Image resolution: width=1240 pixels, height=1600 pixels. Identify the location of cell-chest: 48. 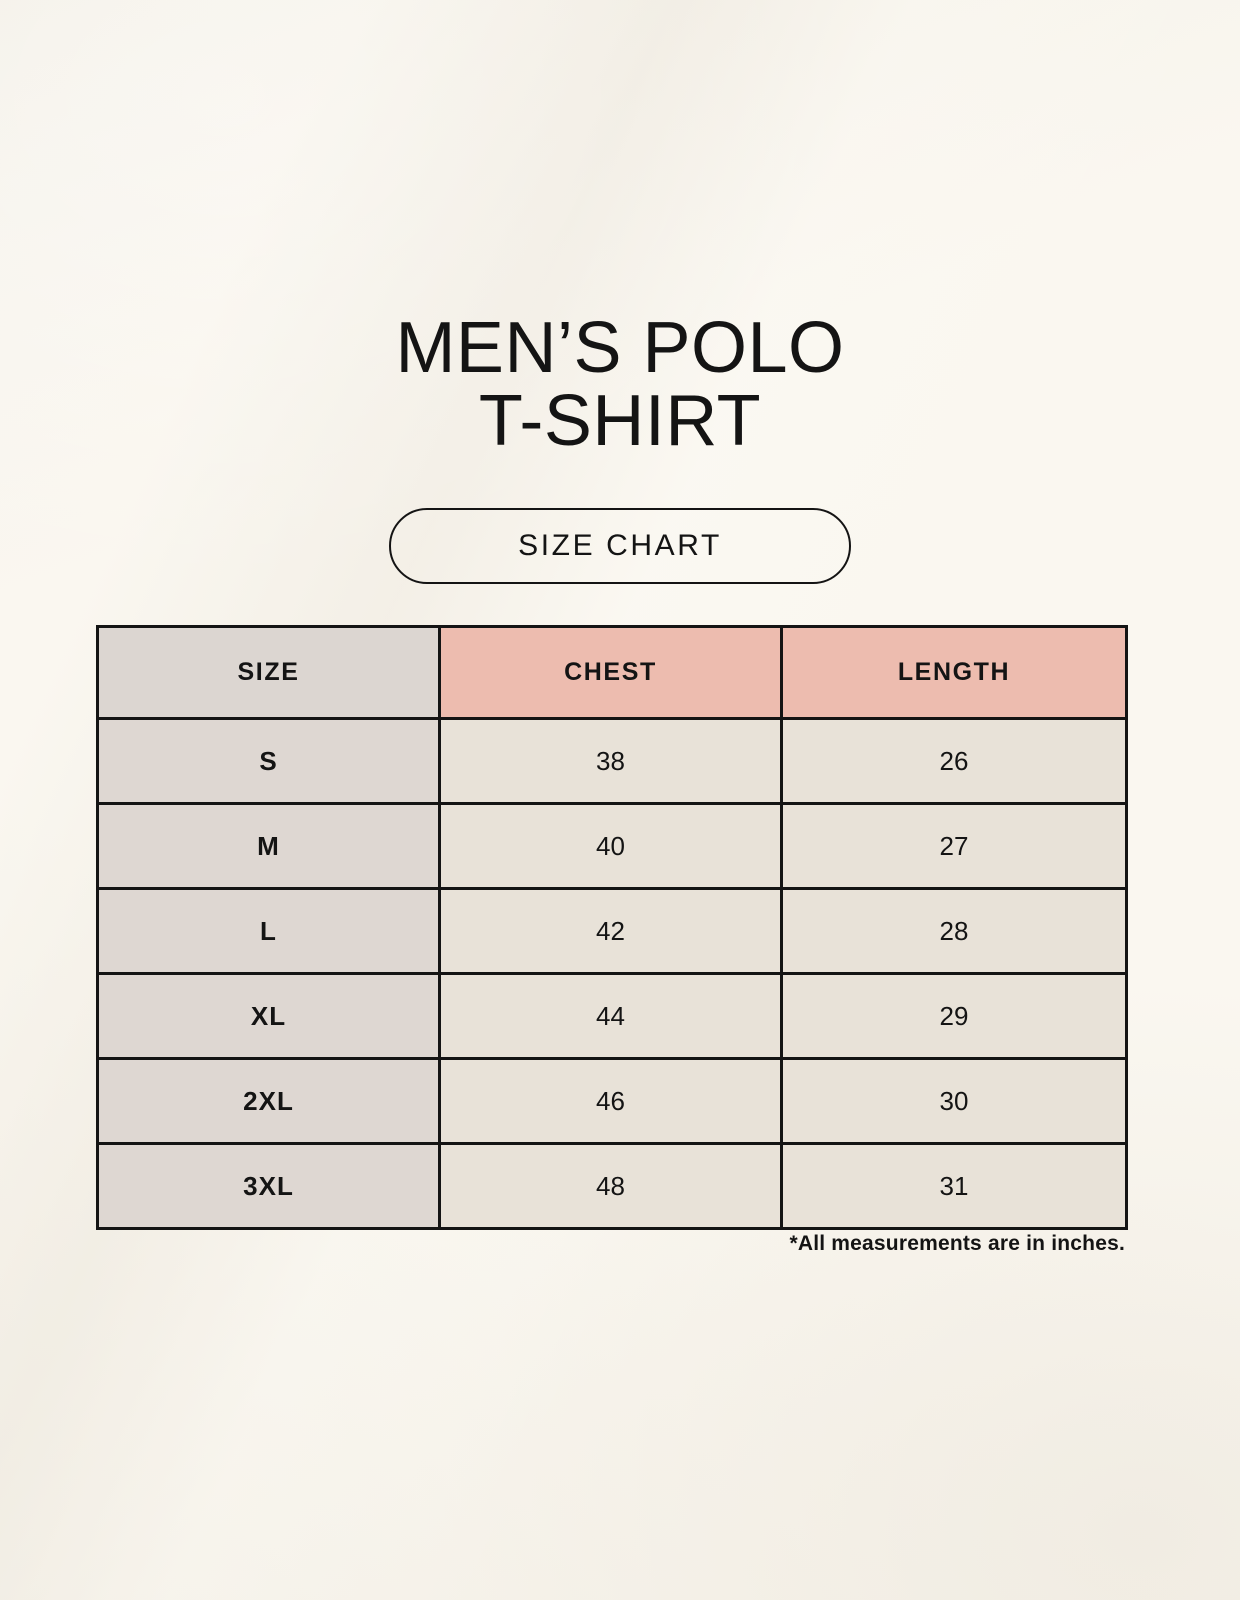
(610, 1186).